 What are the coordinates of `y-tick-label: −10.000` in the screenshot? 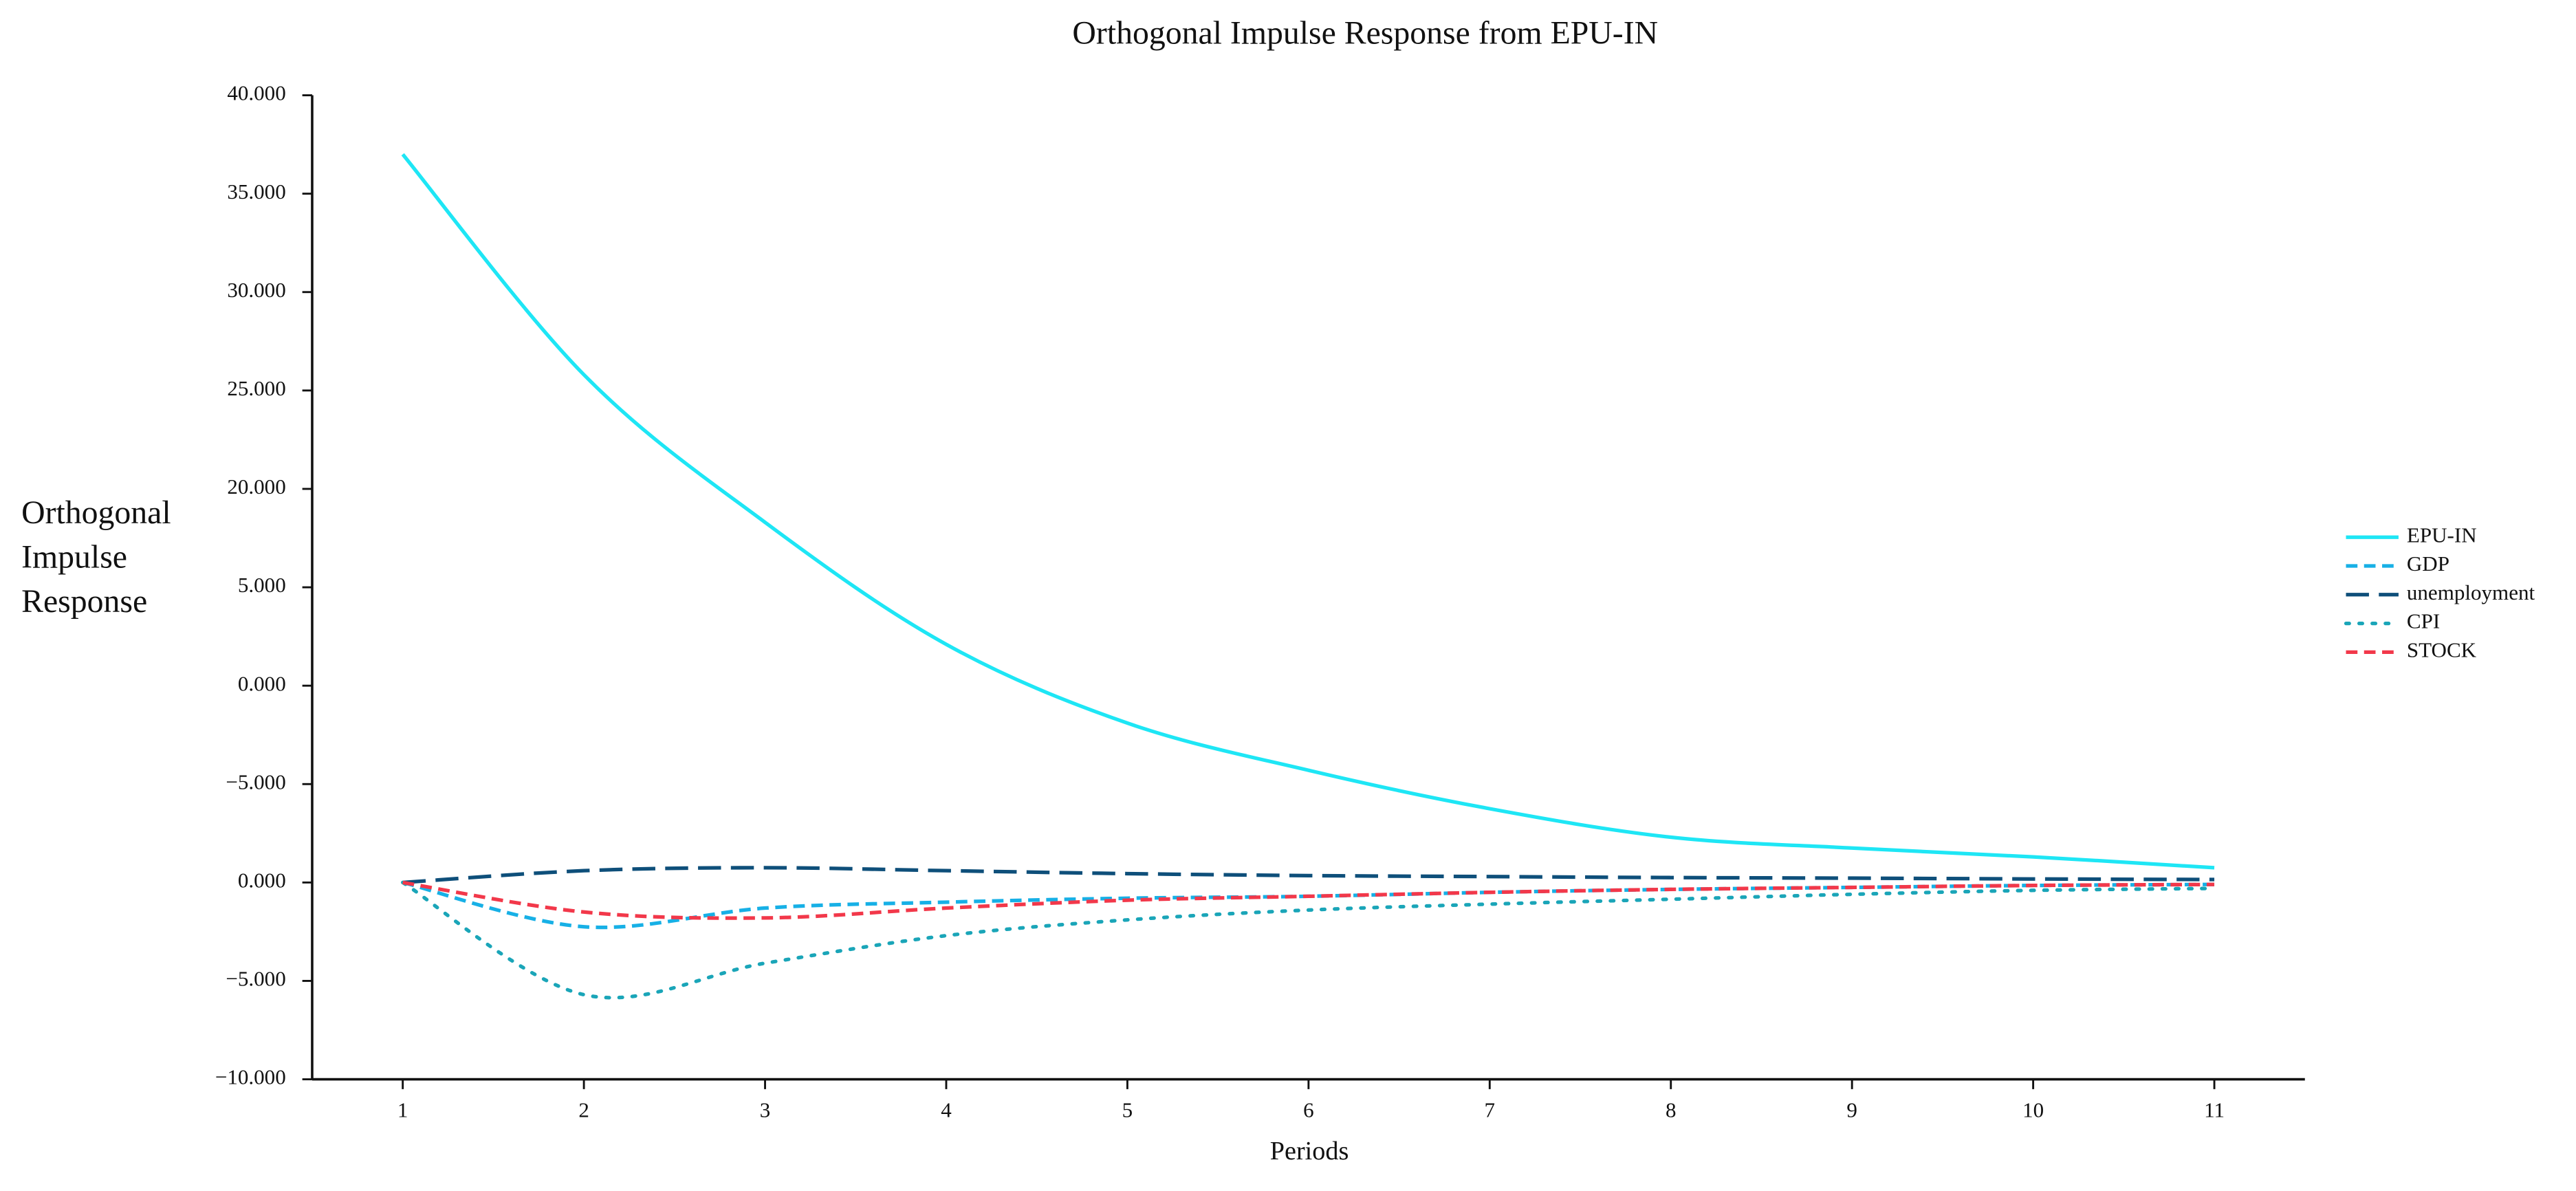 It's located at (250, 1077).